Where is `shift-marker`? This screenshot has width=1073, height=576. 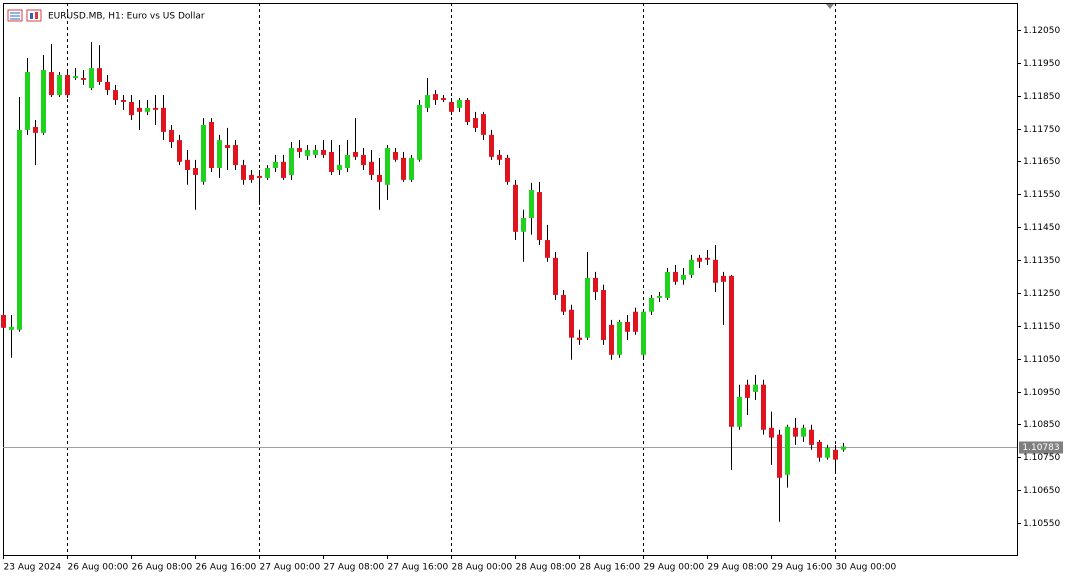
shift-marker is located at coordinates (830, 6).